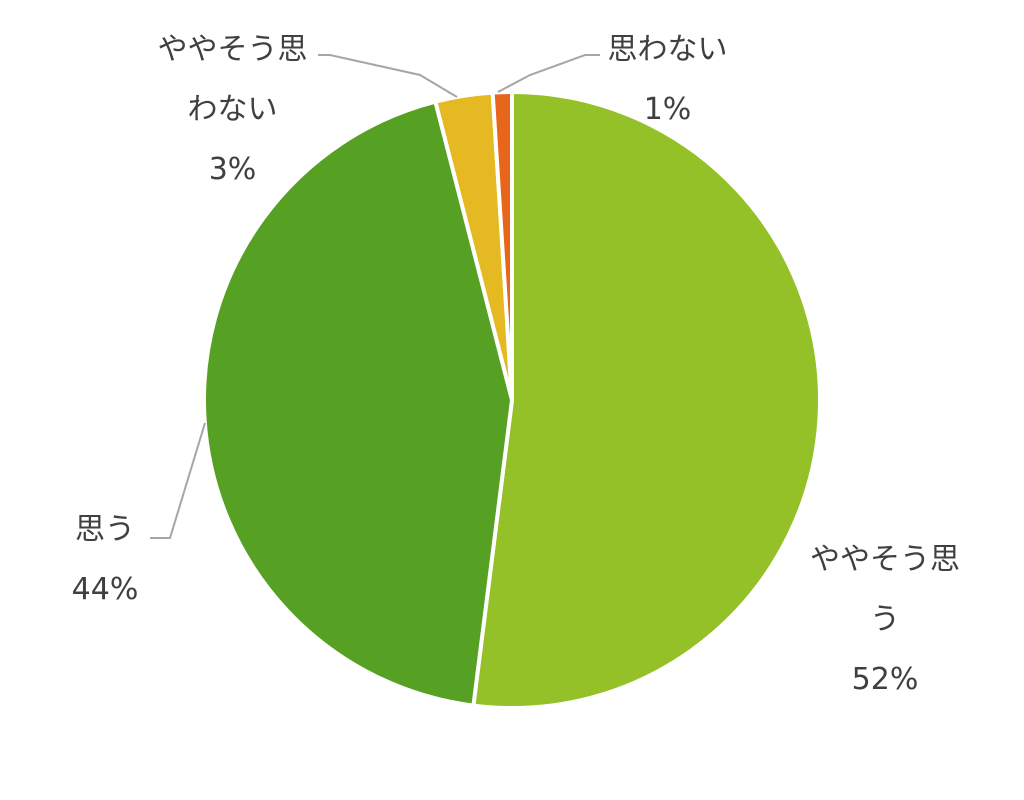  I want to click on value-label: 1%, so click(667, 109).